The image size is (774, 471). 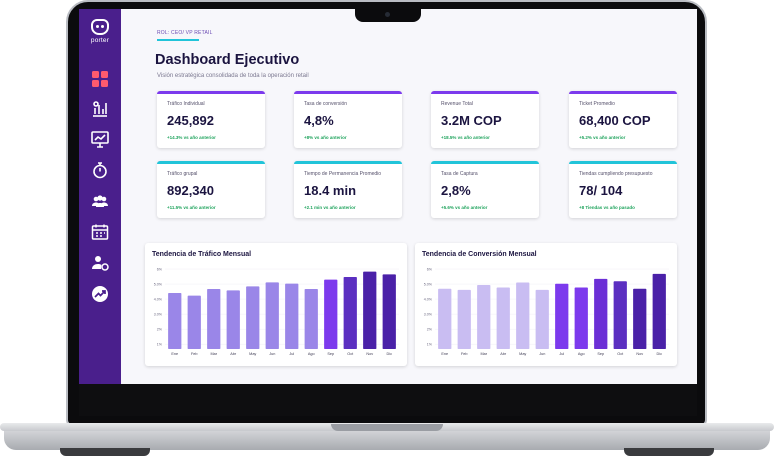 What do you see at coordinates (660, 354) in the screenshot?
I see `x-tick-label: Dic` at bounding box center [660, 354].